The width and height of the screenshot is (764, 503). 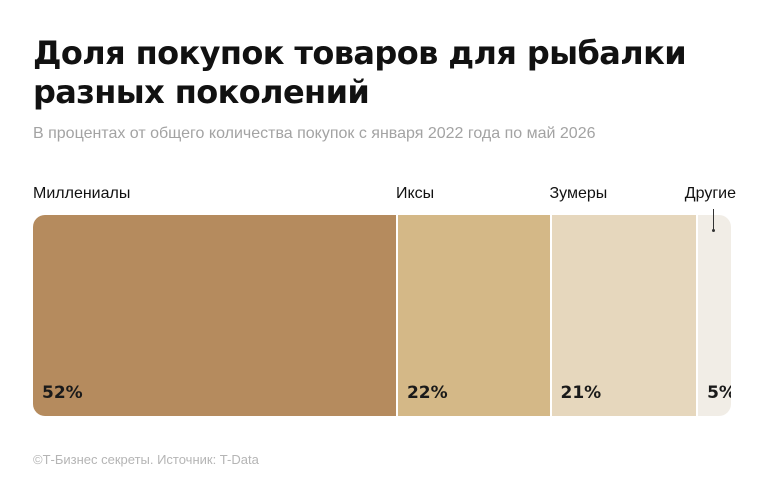 What do you see at coordinates (713, 315) in the screenshot?
I see `segment-4: 5%` at bounding box center [713, 315].